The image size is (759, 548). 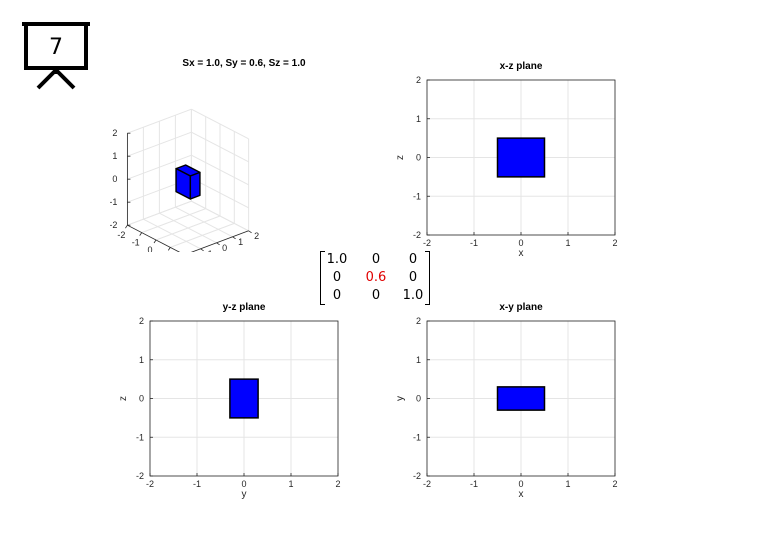 I want to click on chart-title: Sx = 1.0, Sy = 0.6, Sz = 1.0, so click(x=244, y=63).